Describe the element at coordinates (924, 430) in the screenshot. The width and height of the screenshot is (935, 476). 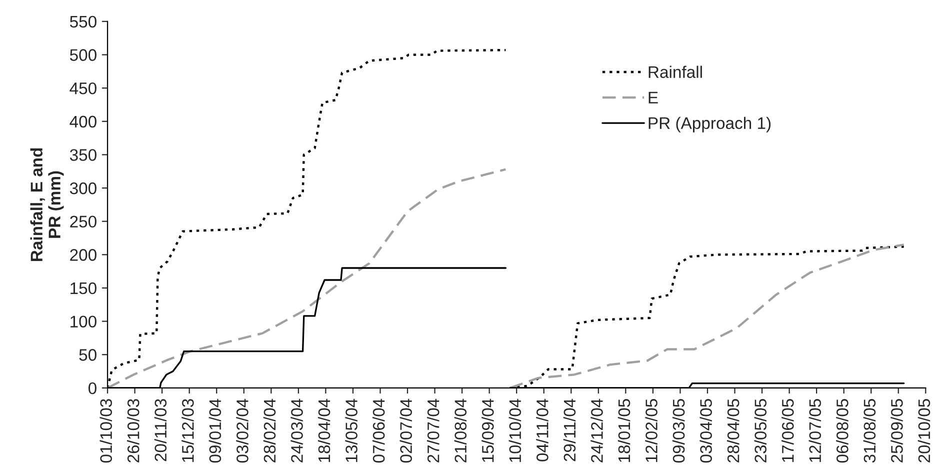
I see `x-tick-label: 20/10/05` at that location.